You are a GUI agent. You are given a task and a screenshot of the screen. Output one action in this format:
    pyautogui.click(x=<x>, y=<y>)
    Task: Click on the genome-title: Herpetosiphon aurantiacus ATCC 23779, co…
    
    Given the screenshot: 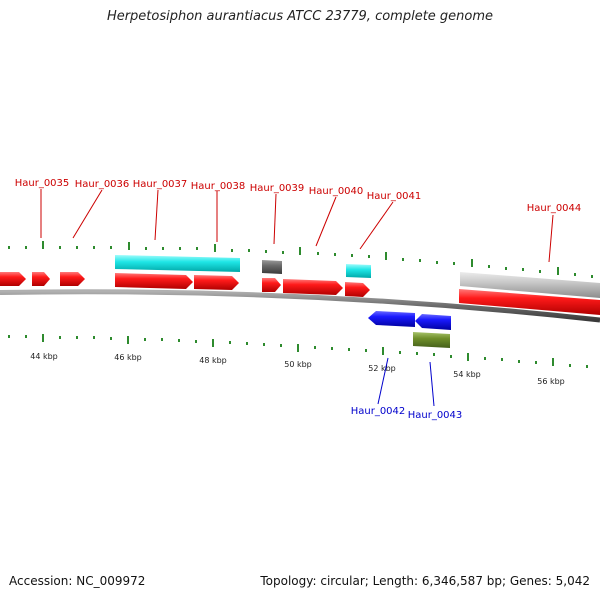 What is the action you would take?
    pyautogui.click(x=300, y=16)
    